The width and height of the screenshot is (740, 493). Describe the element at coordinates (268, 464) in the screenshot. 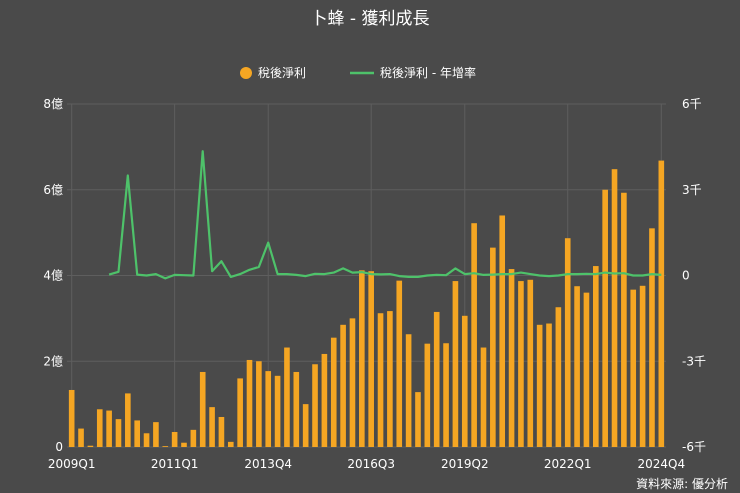

I see `x-tick: 2013Q4` at that location.